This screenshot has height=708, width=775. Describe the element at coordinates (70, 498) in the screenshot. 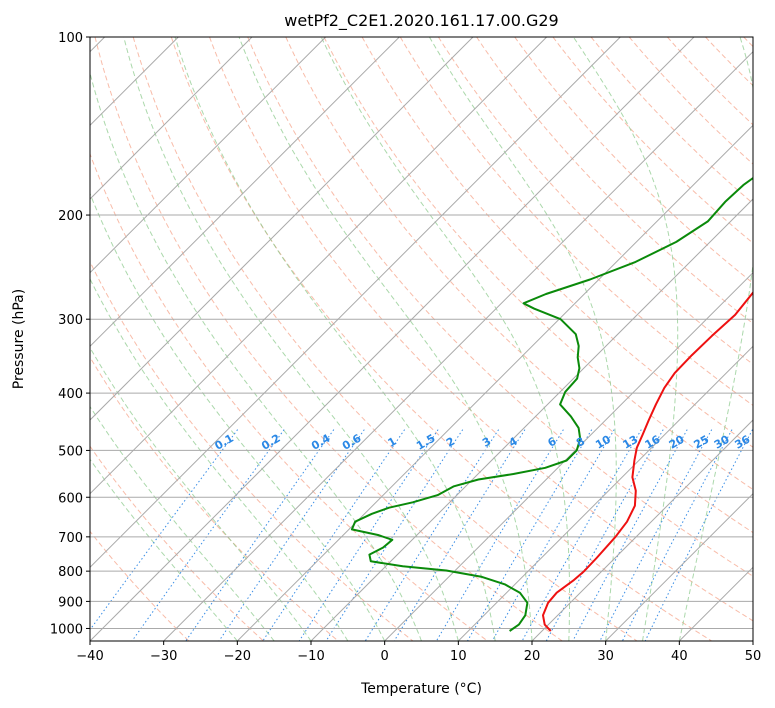

I see `y-tick-label: 600` at that location.